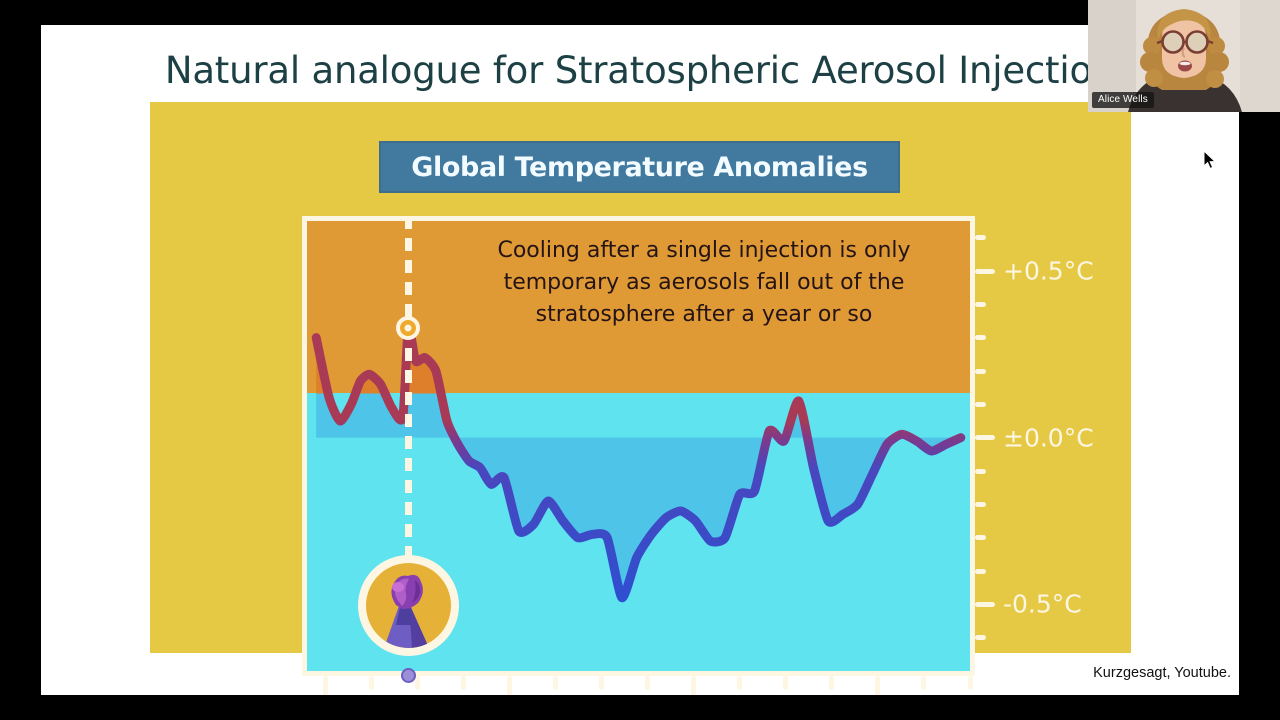 The height and width of the screenshot is (720, 1280). Describe the element at coordinates (1042, 604) in the screenshot. I see `y-axis-label: -0.5°C` at that location.